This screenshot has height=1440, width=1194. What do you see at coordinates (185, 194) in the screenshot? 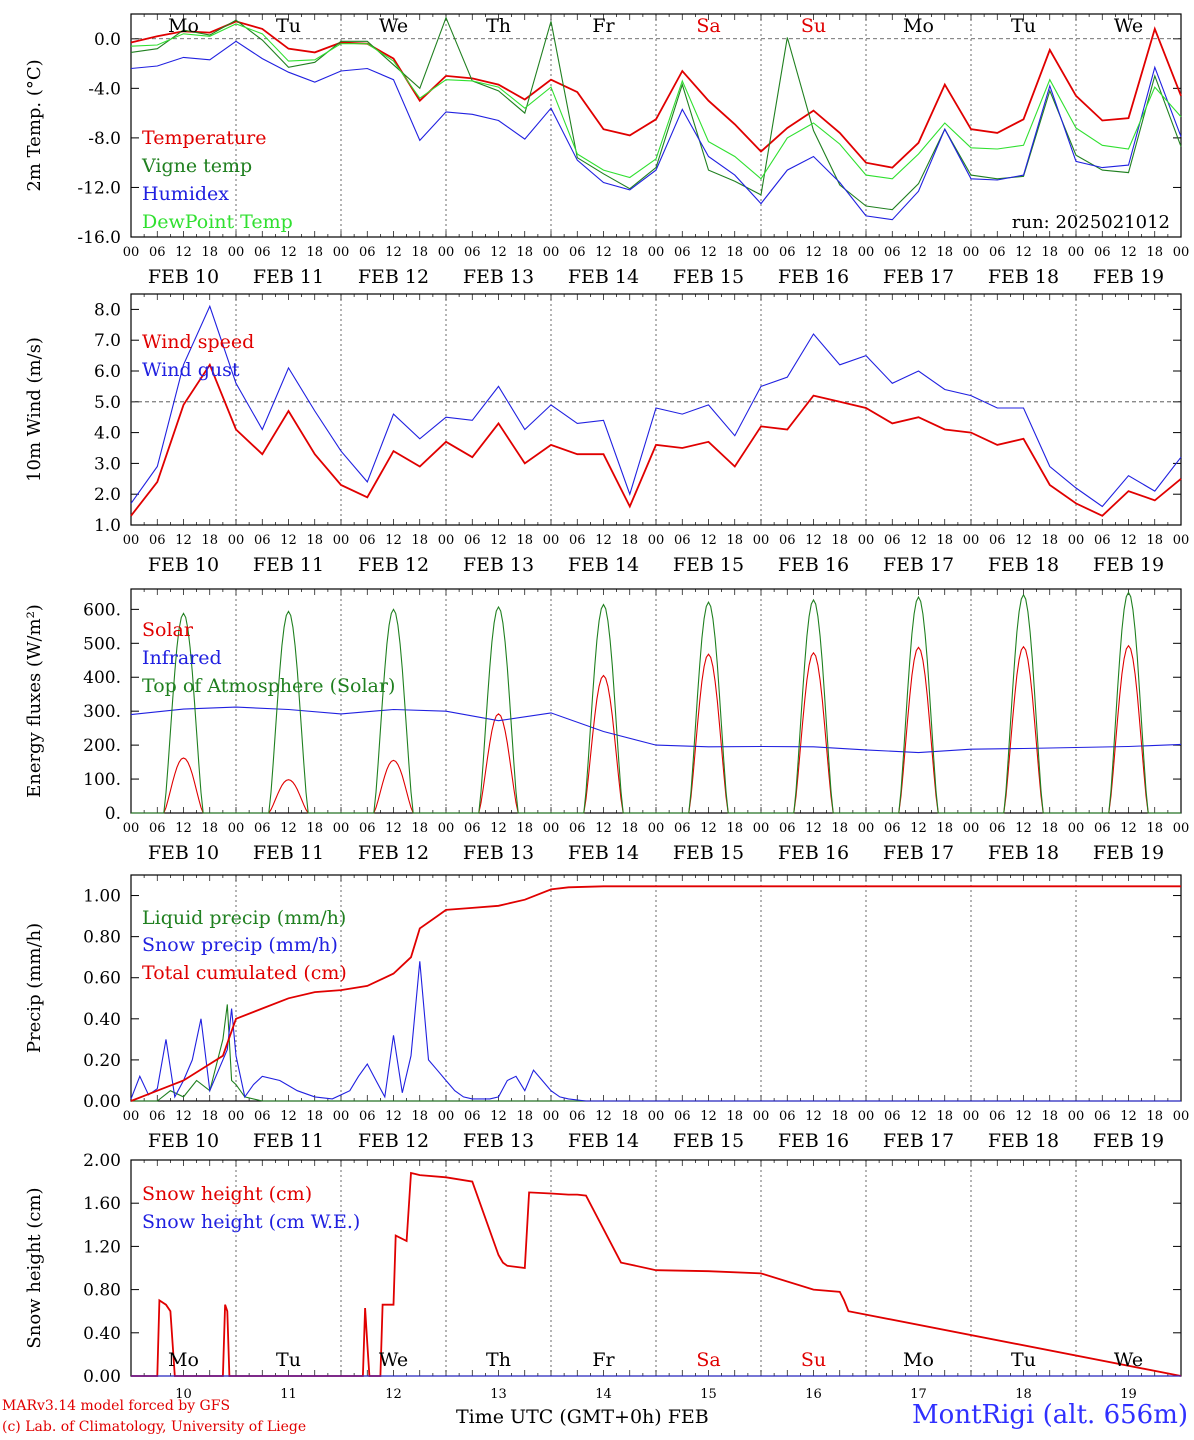
I see `legend-entry: Humidex` at bounding box center [185, 194].